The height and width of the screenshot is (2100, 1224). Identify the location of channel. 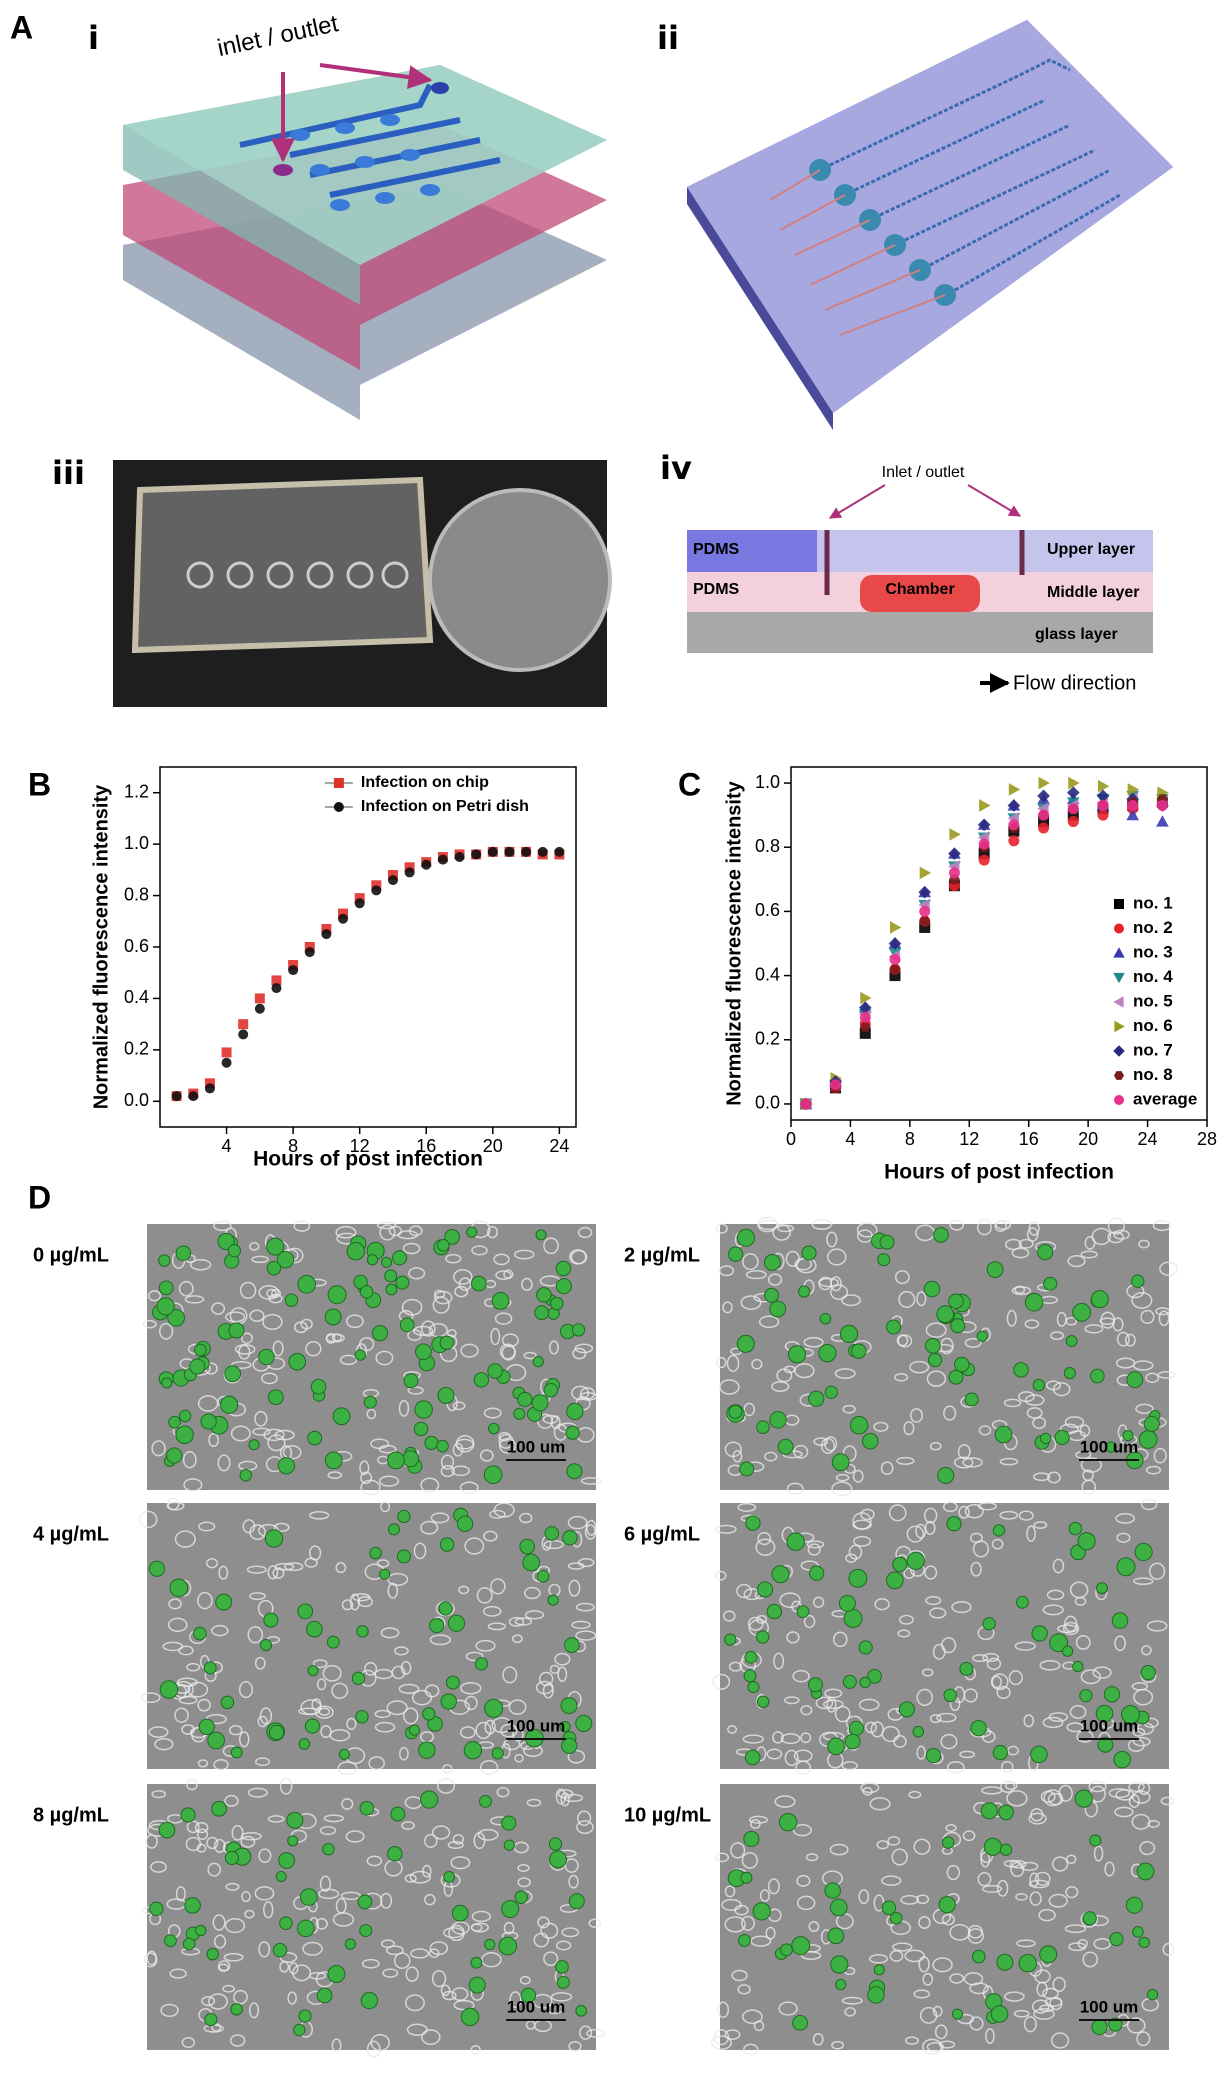
(370, 140).